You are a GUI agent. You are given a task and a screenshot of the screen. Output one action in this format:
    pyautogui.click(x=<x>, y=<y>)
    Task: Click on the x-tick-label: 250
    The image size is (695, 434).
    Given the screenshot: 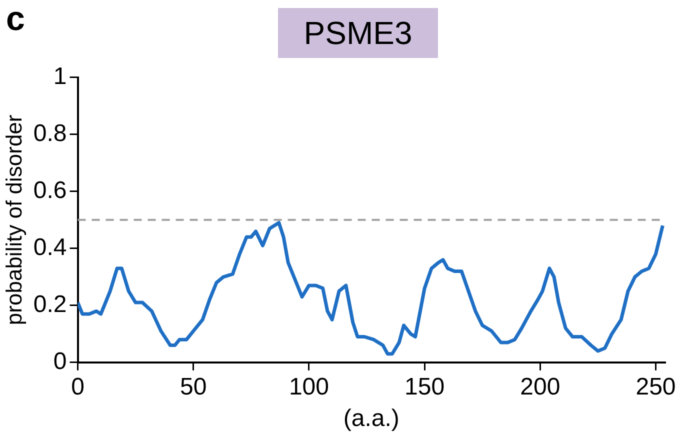 What is the action you would take?
    pyautogui.click(x=656, y=386)
    